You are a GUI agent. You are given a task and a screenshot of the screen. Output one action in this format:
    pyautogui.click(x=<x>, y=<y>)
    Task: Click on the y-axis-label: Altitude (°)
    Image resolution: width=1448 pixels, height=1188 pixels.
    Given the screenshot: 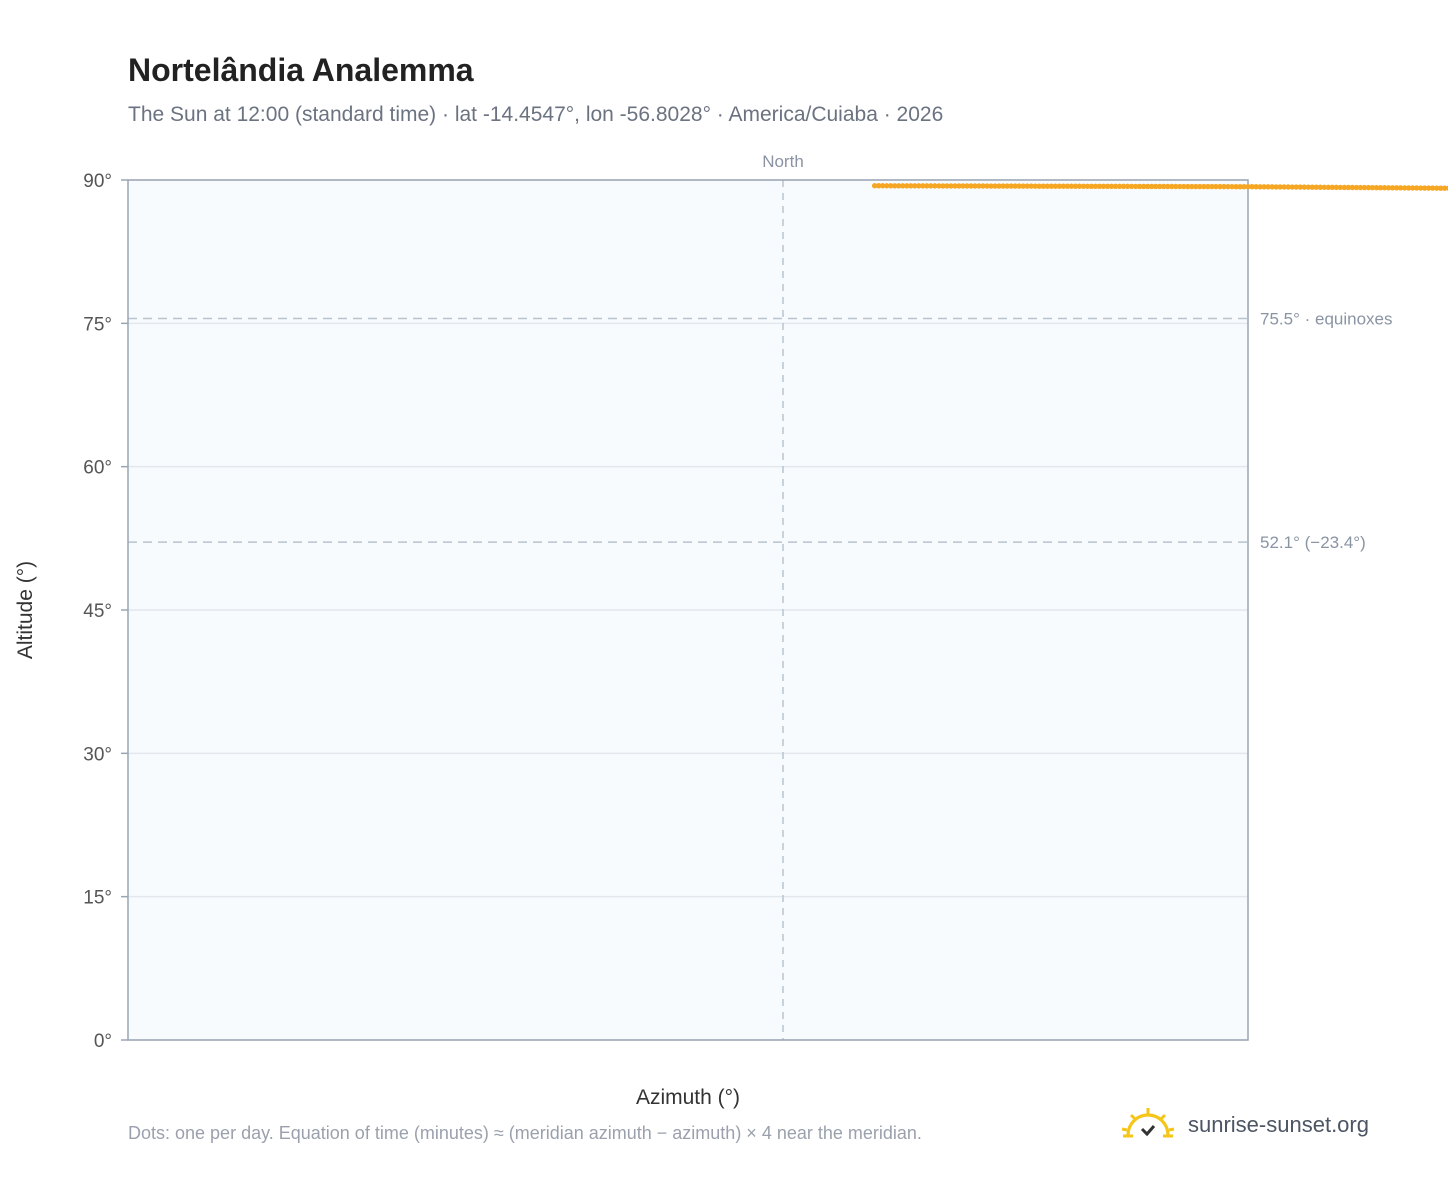 What is the action you would take?
    pyautogui.click(x=25, y=610)
    